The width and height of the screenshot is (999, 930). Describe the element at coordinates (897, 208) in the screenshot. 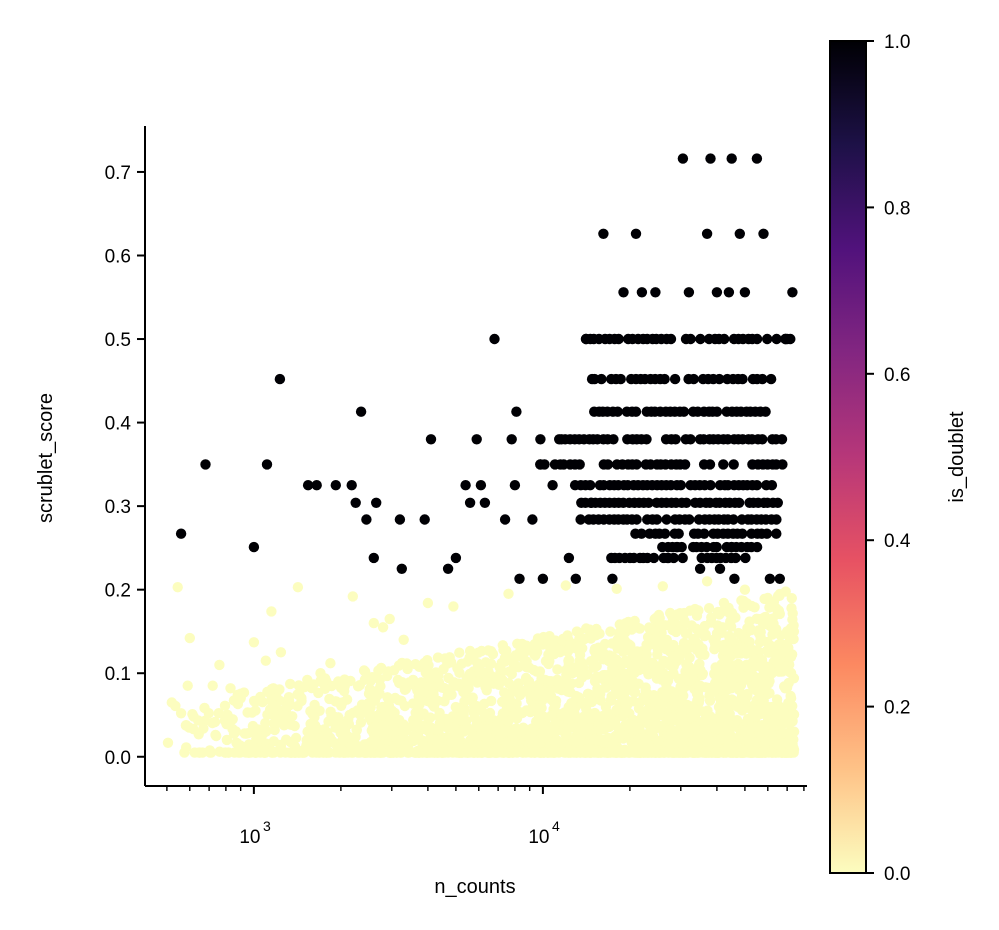

I see `colorbar-tick-label: 0.8` at that location.